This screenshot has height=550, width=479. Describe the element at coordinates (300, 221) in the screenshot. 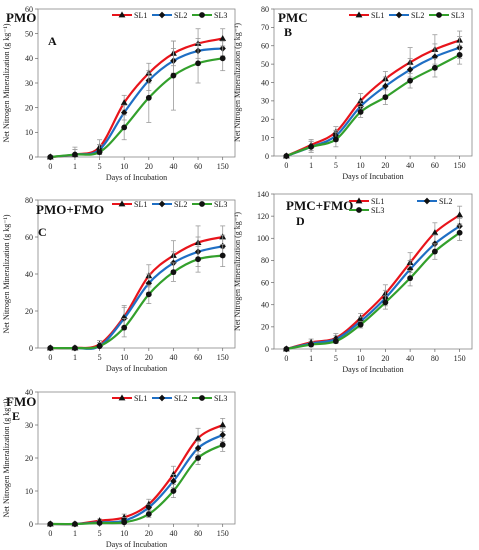

I see `panel-letter: D` at that location.